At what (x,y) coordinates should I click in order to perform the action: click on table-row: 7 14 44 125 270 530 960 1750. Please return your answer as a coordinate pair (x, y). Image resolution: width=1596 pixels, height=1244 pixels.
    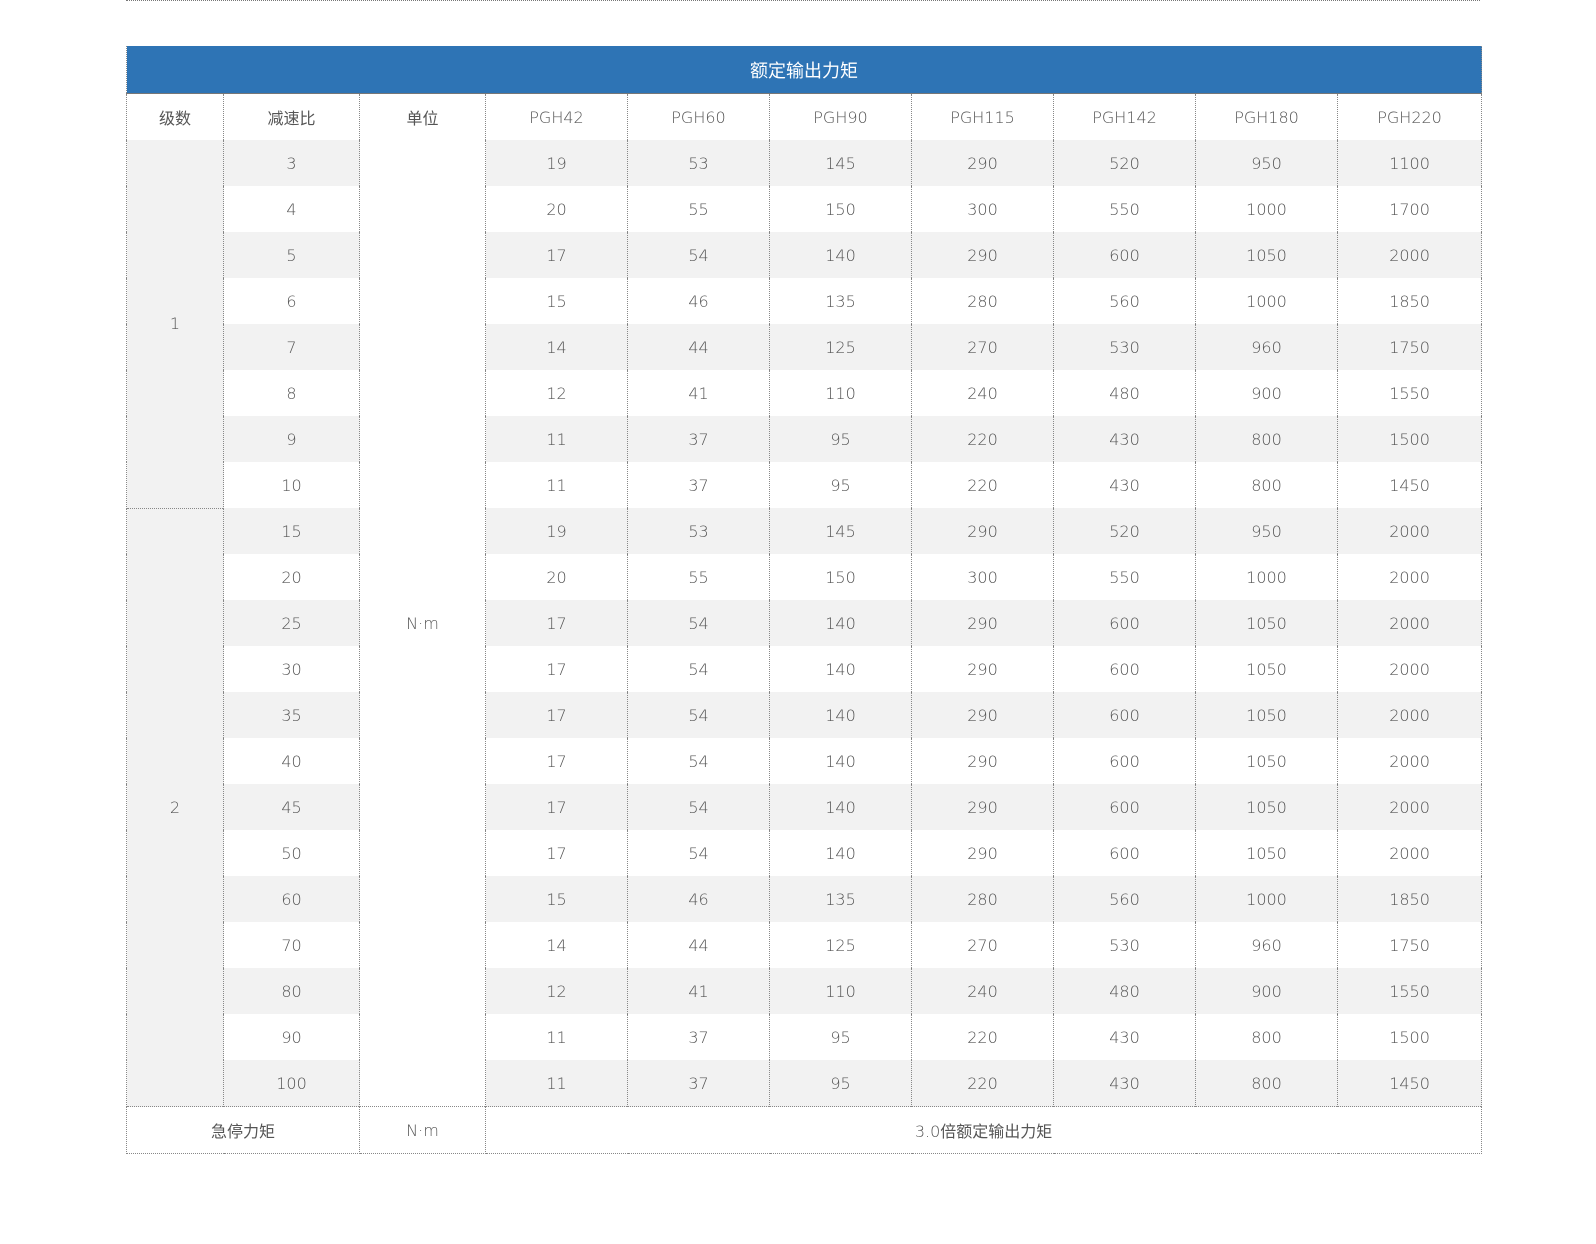
    Looking at the image, I should click on (805, 347).